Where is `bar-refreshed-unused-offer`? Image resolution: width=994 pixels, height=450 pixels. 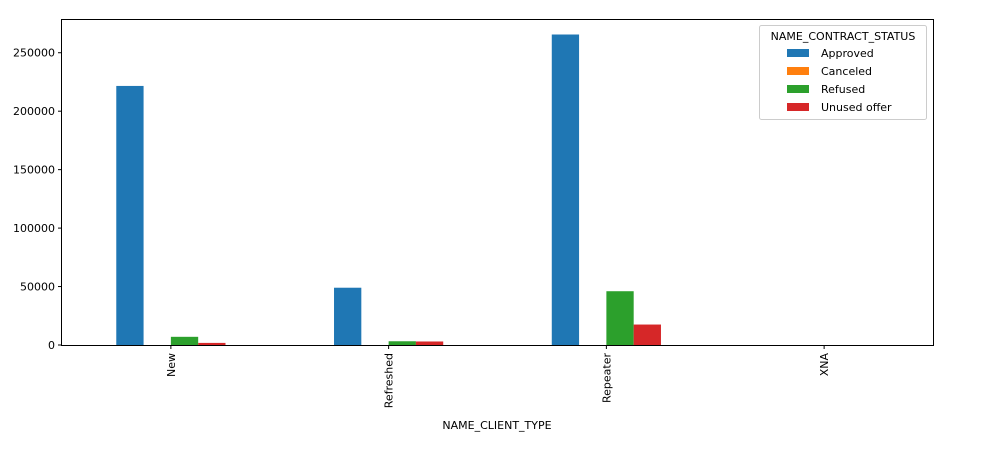 bar-refreshed-unused-offer is located at coordinates (429, 343).